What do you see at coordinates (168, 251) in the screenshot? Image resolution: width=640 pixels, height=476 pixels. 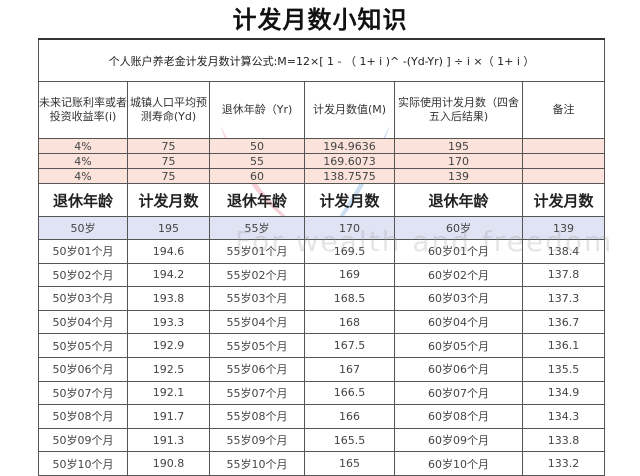 I see `table-cell: 194.6` at bounding box center [168, 251].